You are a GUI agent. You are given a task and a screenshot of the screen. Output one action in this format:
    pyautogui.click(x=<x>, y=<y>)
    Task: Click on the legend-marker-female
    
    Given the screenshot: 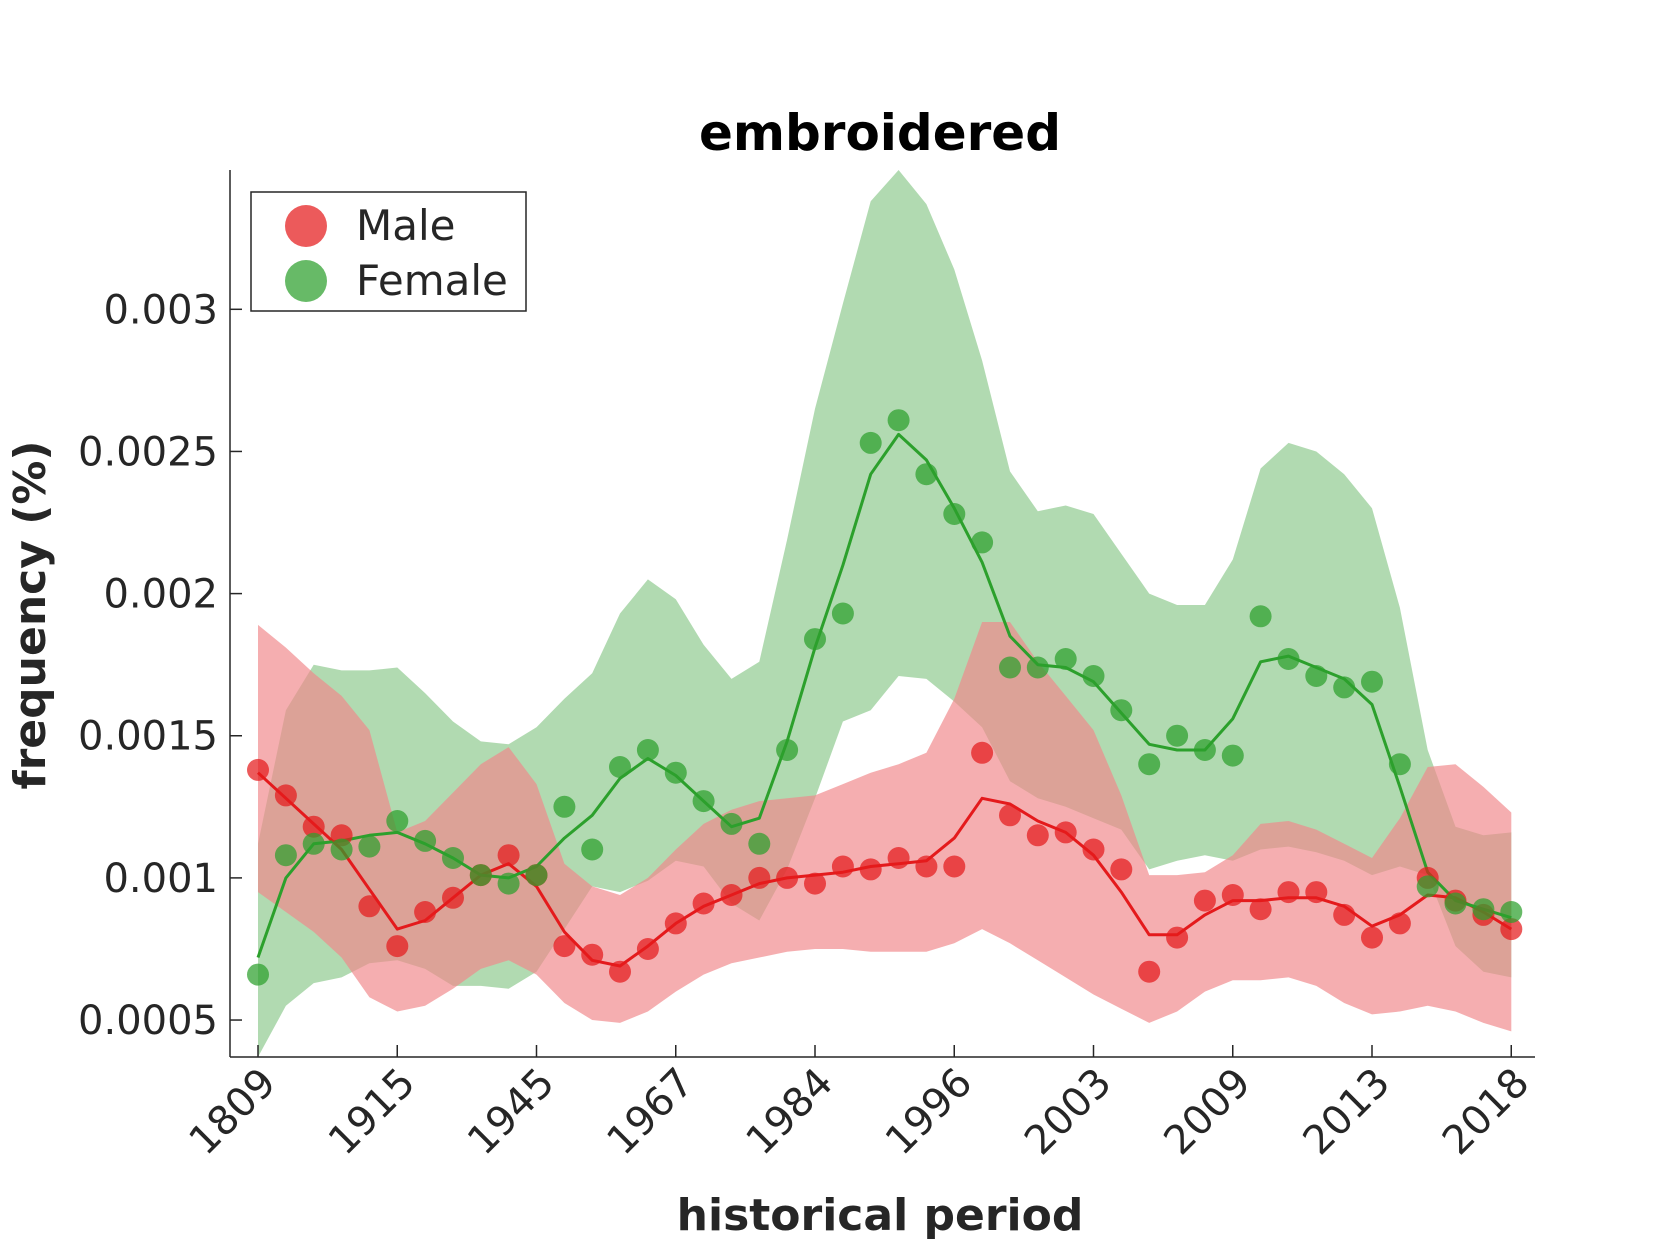 What is the action you would take?
    pyautogui.click(x=306, y=281)
    